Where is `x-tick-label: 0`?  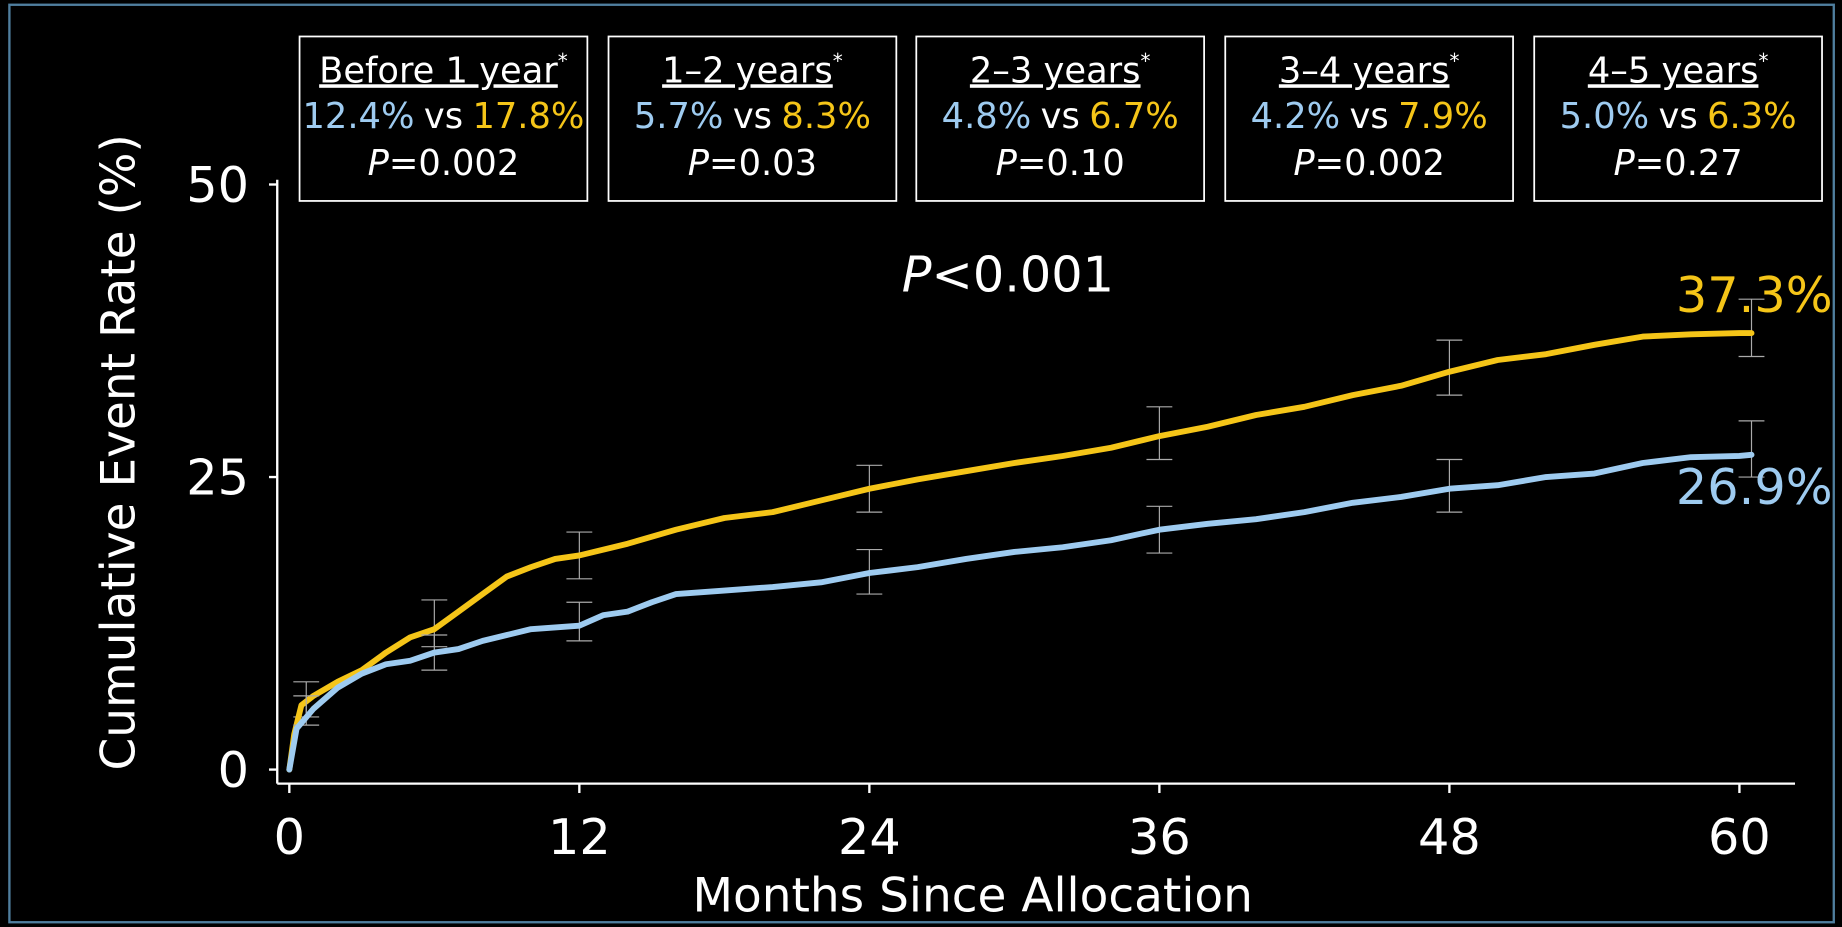 x-tick-label: 0 is located at coordinates (289, 837).